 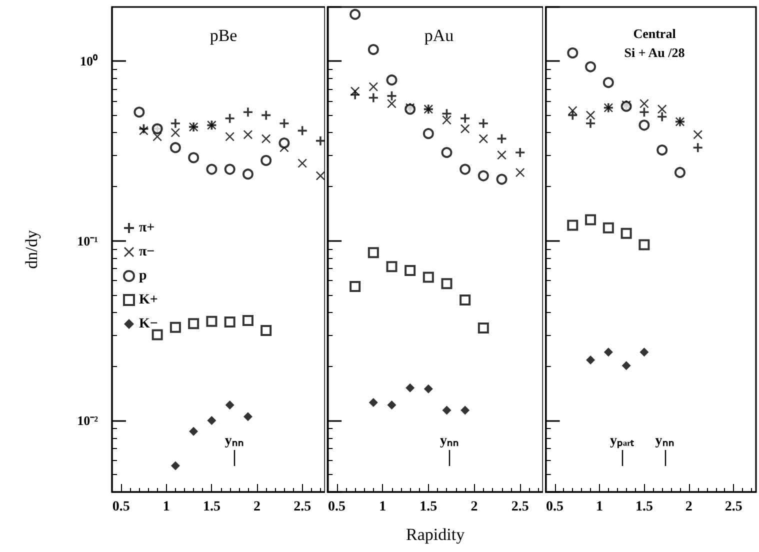 What do you see at coordinates (147, 228) in the screenshot?
I see `legend-label: π+` at bounding box center [147, 228].